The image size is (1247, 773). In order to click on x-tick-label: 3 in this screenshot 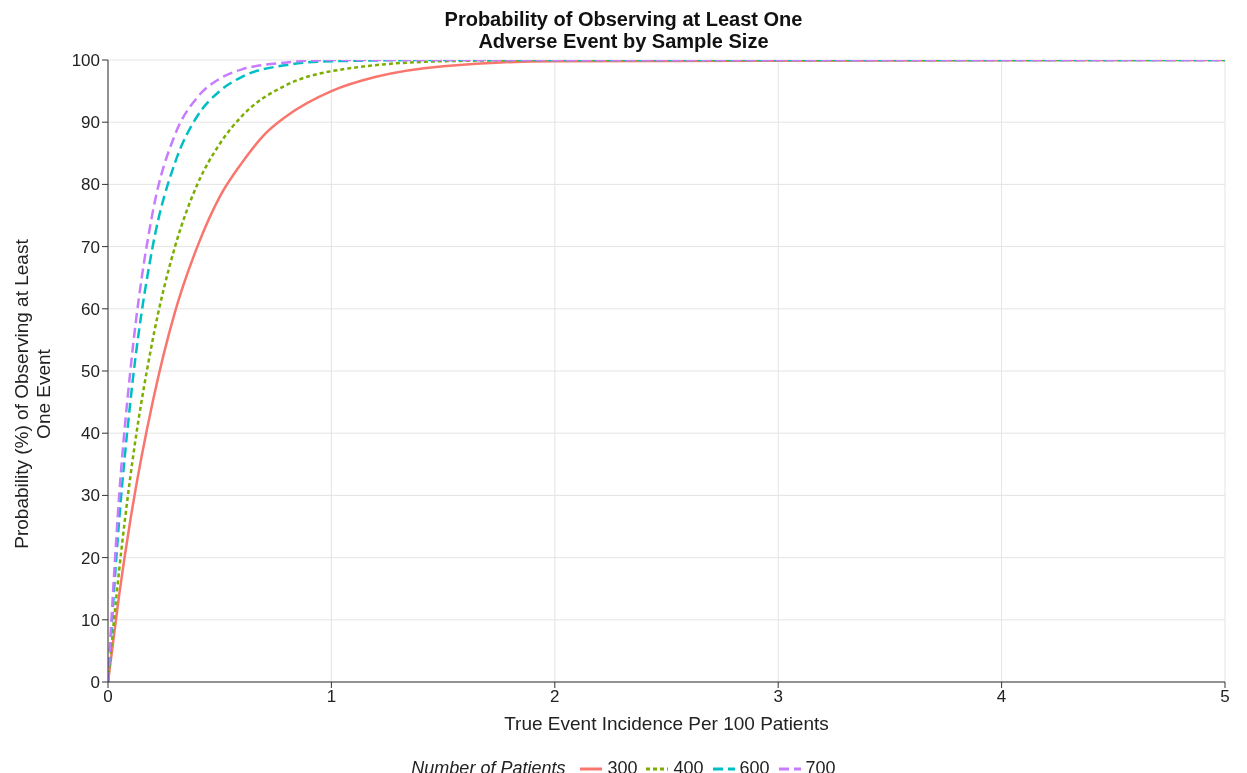, I will do `click(778, 697)`.